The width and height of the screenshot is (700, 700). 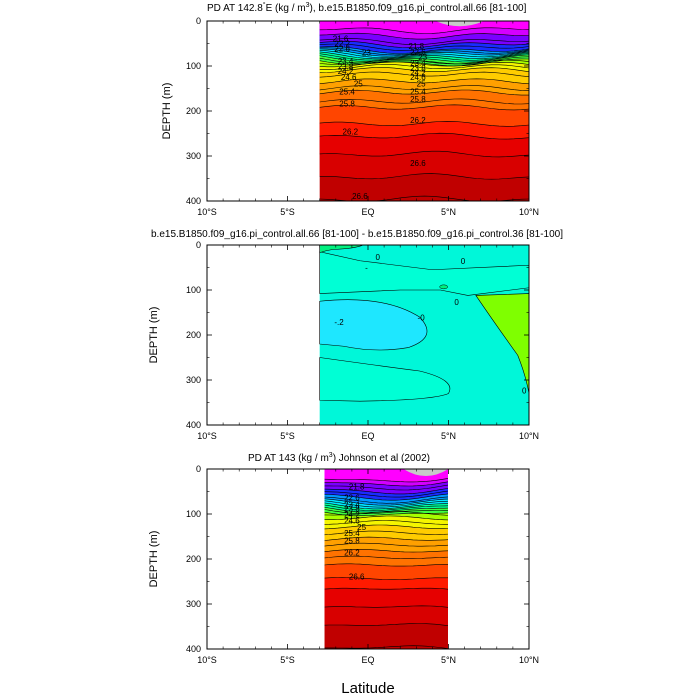 What do you see at coordinates (341, 249) in the screenshot?
I see `difference-surface-patch` at bounding box center [341, 249].